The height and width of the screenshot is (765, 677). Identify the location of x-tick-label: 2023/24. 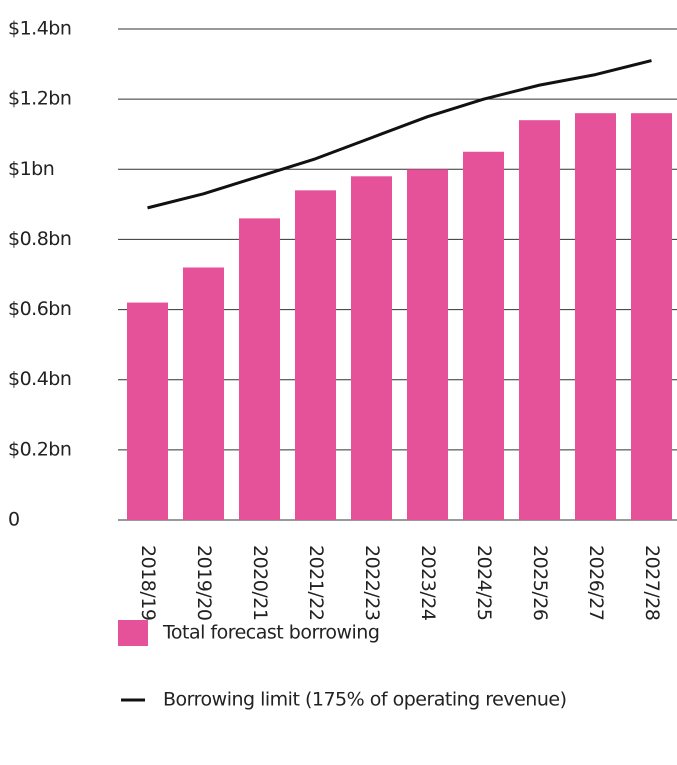
(428, 583).